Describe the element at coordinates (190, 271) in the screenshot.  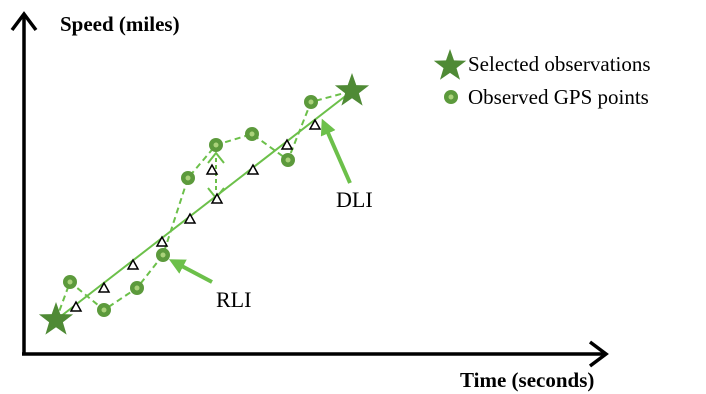
I see `rli-callout-arrow` at that location.